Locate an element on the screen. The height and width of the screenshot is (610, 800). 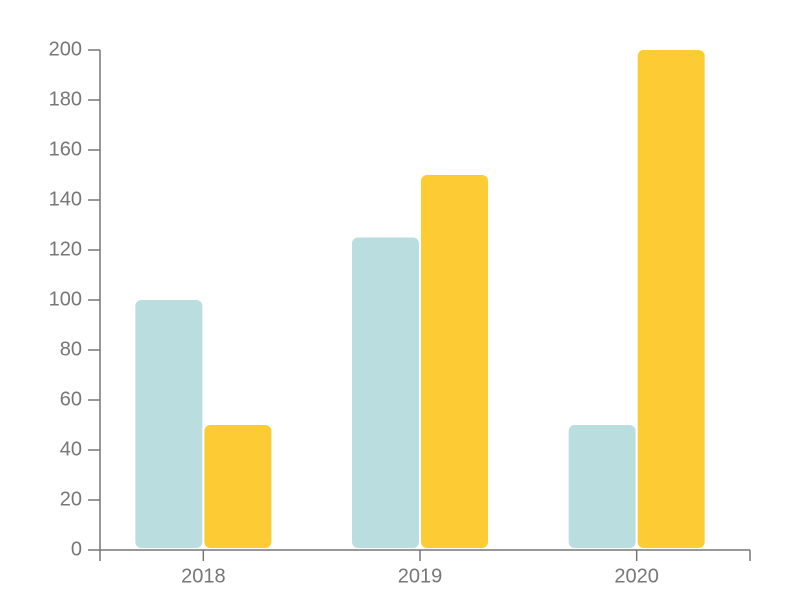
y-tick-label: 40 is located at coordinates (71, 449).